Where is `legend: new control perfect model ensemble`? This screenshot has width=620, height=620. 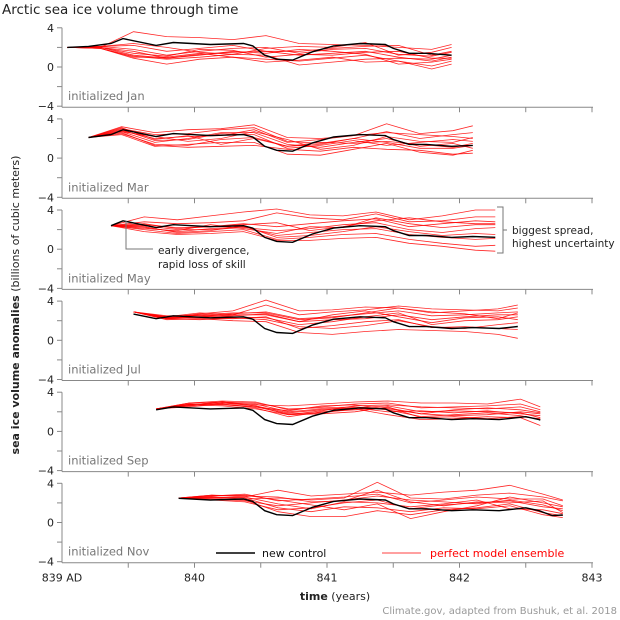
legend: new control perfect model ensemble is located at coordinates (390, 553).